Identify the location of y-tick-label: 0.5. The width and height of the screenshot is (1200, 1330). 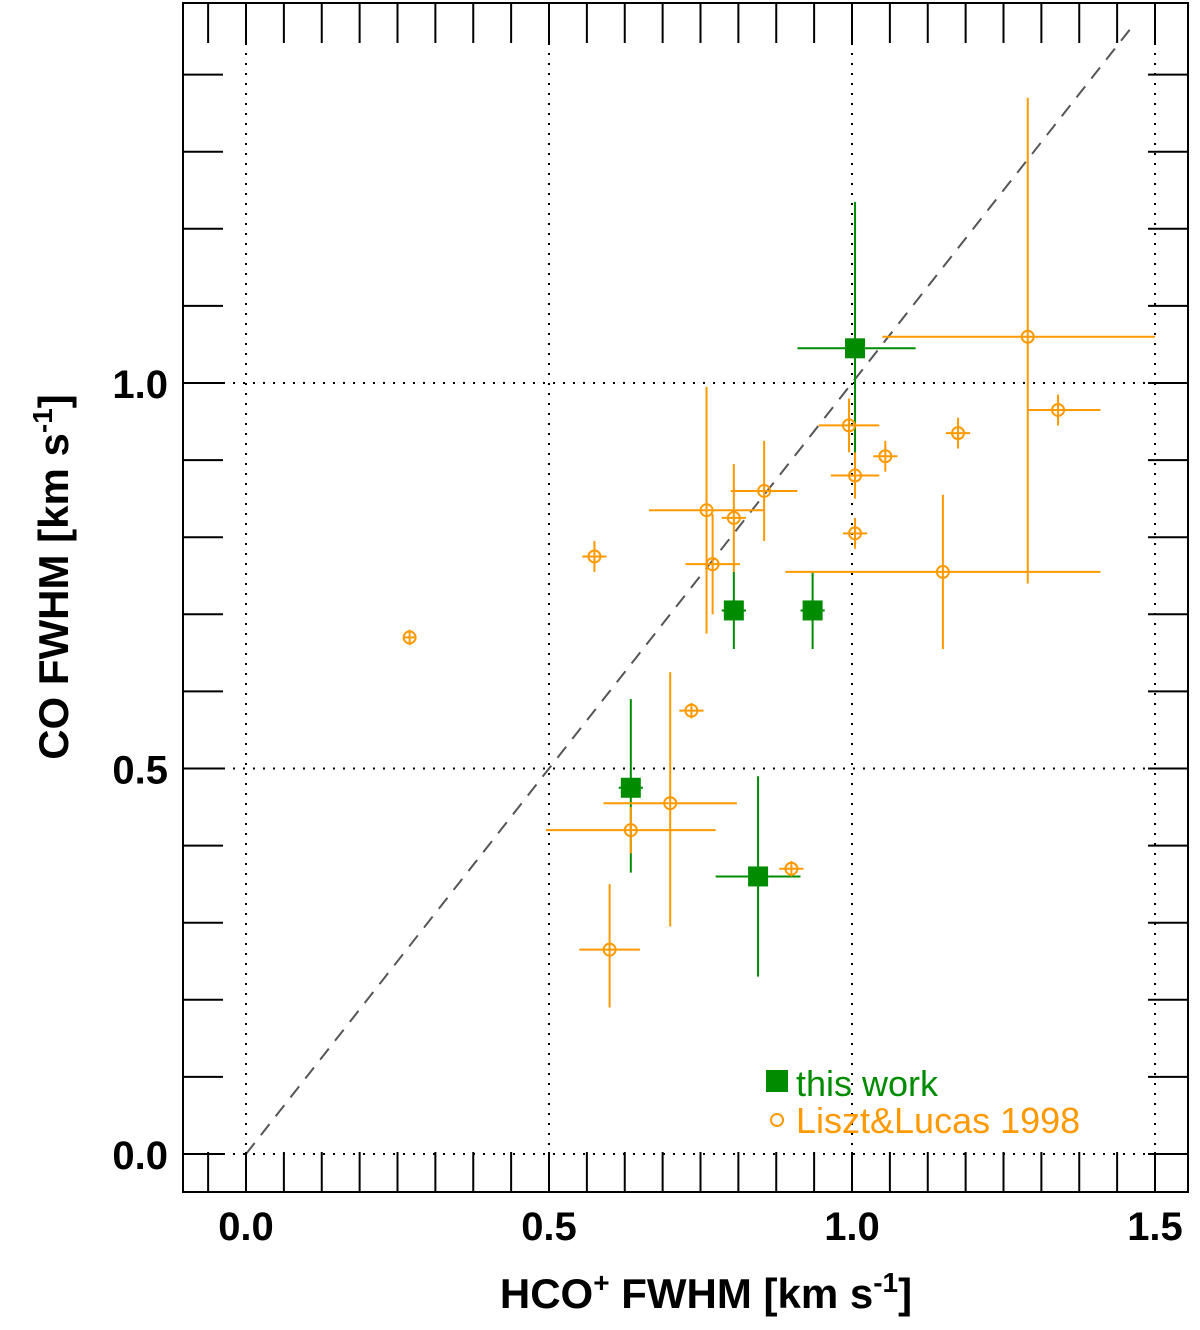
(140, 771).